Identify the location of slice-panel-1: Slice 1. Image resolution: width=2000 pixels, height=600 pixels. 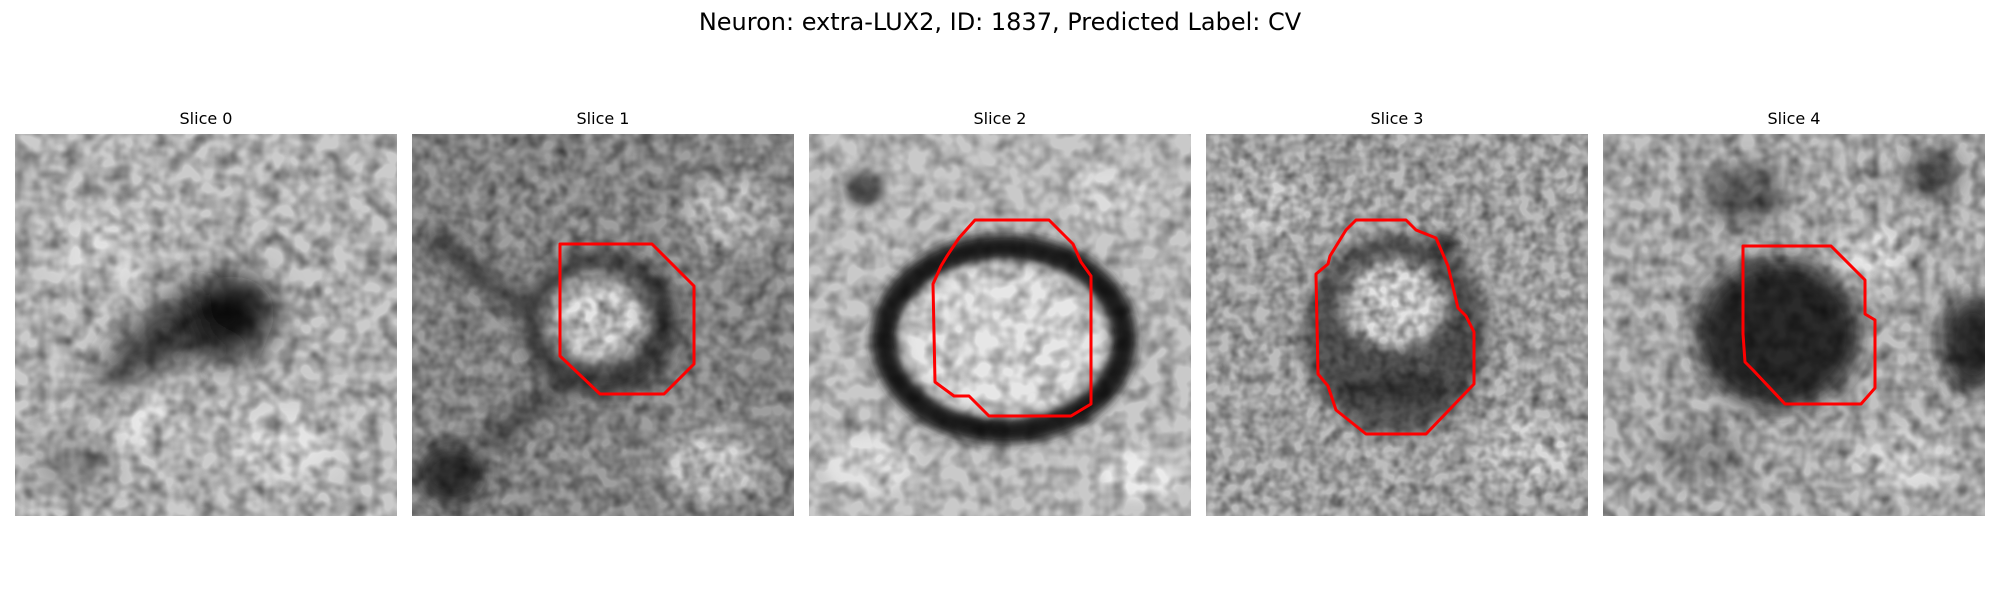
(603, 312).